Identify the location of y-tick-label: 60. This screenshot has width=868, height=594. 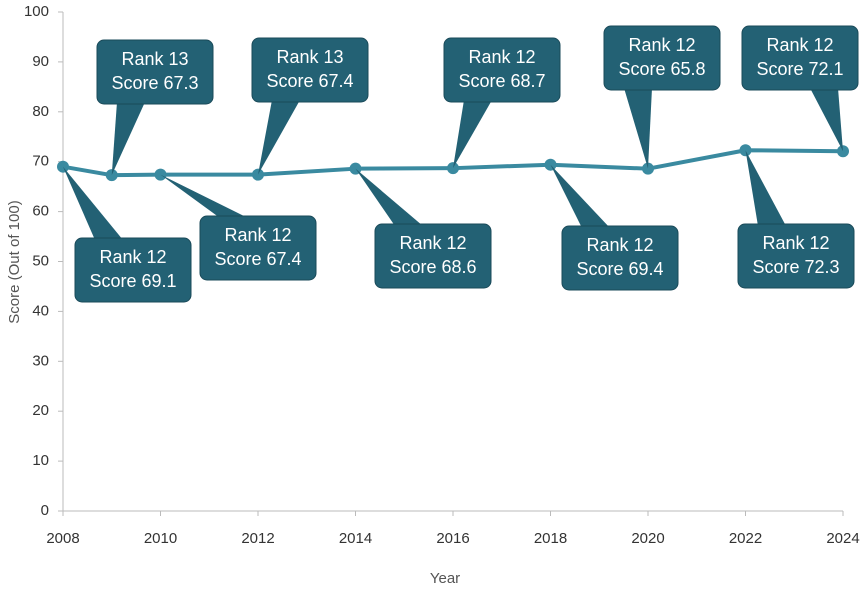
(40, 211).